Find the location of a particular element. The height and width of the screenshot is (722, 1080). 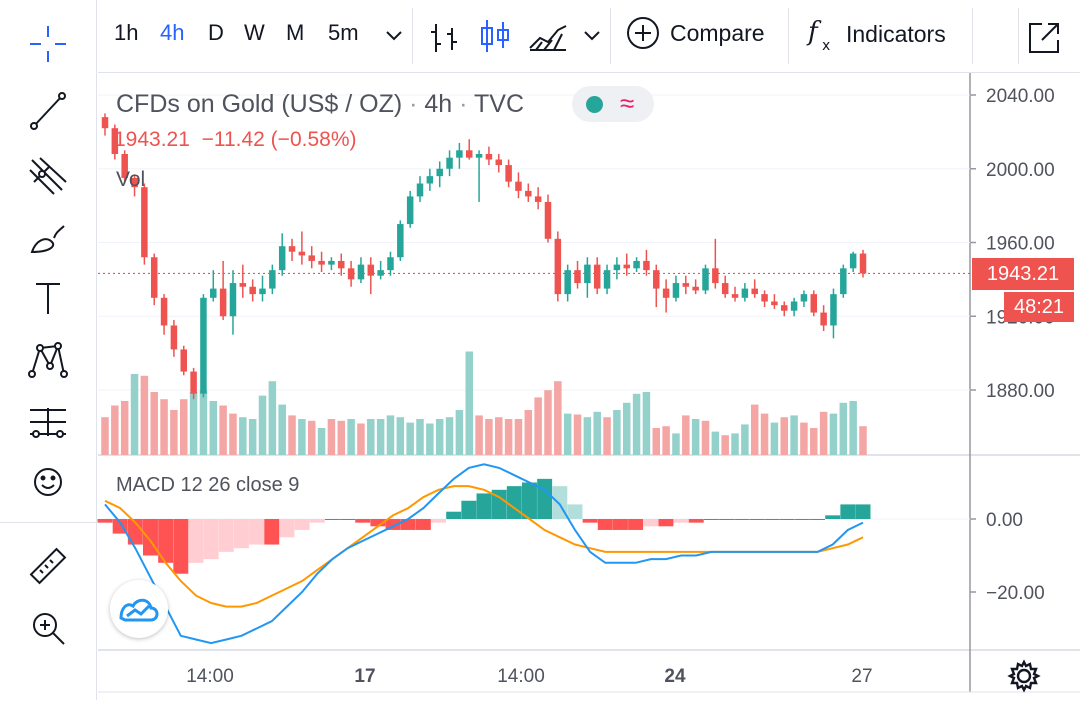

measure-icon is located at coordinates (48, 422).